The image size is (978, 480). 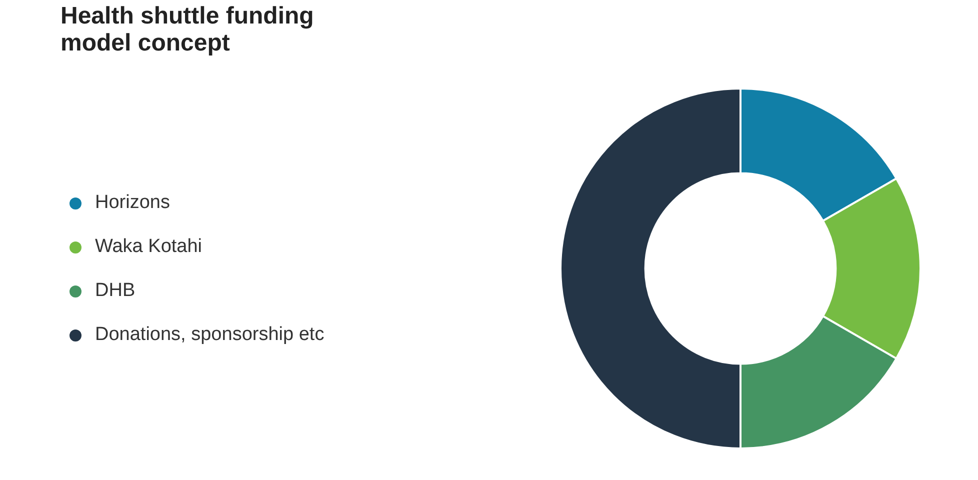 I want to click on legend-label: Horizons, so click(x=132, y=203).